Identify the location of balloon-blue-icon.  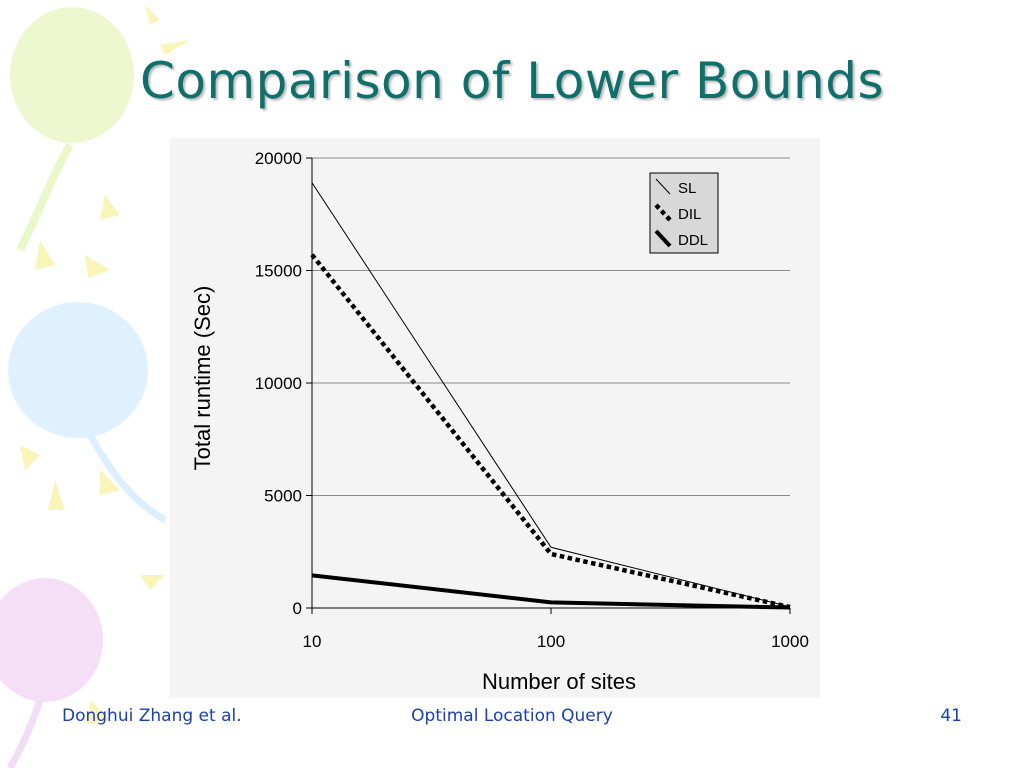
(78, 370).